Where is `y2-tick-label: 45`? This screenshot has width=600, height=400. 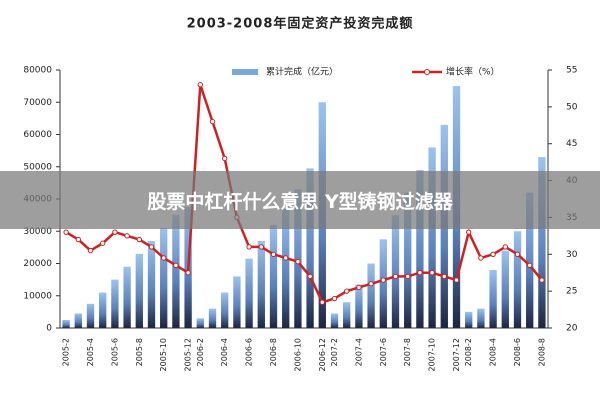
y2-tick-label: 45 is located at coordinates (571, 144).